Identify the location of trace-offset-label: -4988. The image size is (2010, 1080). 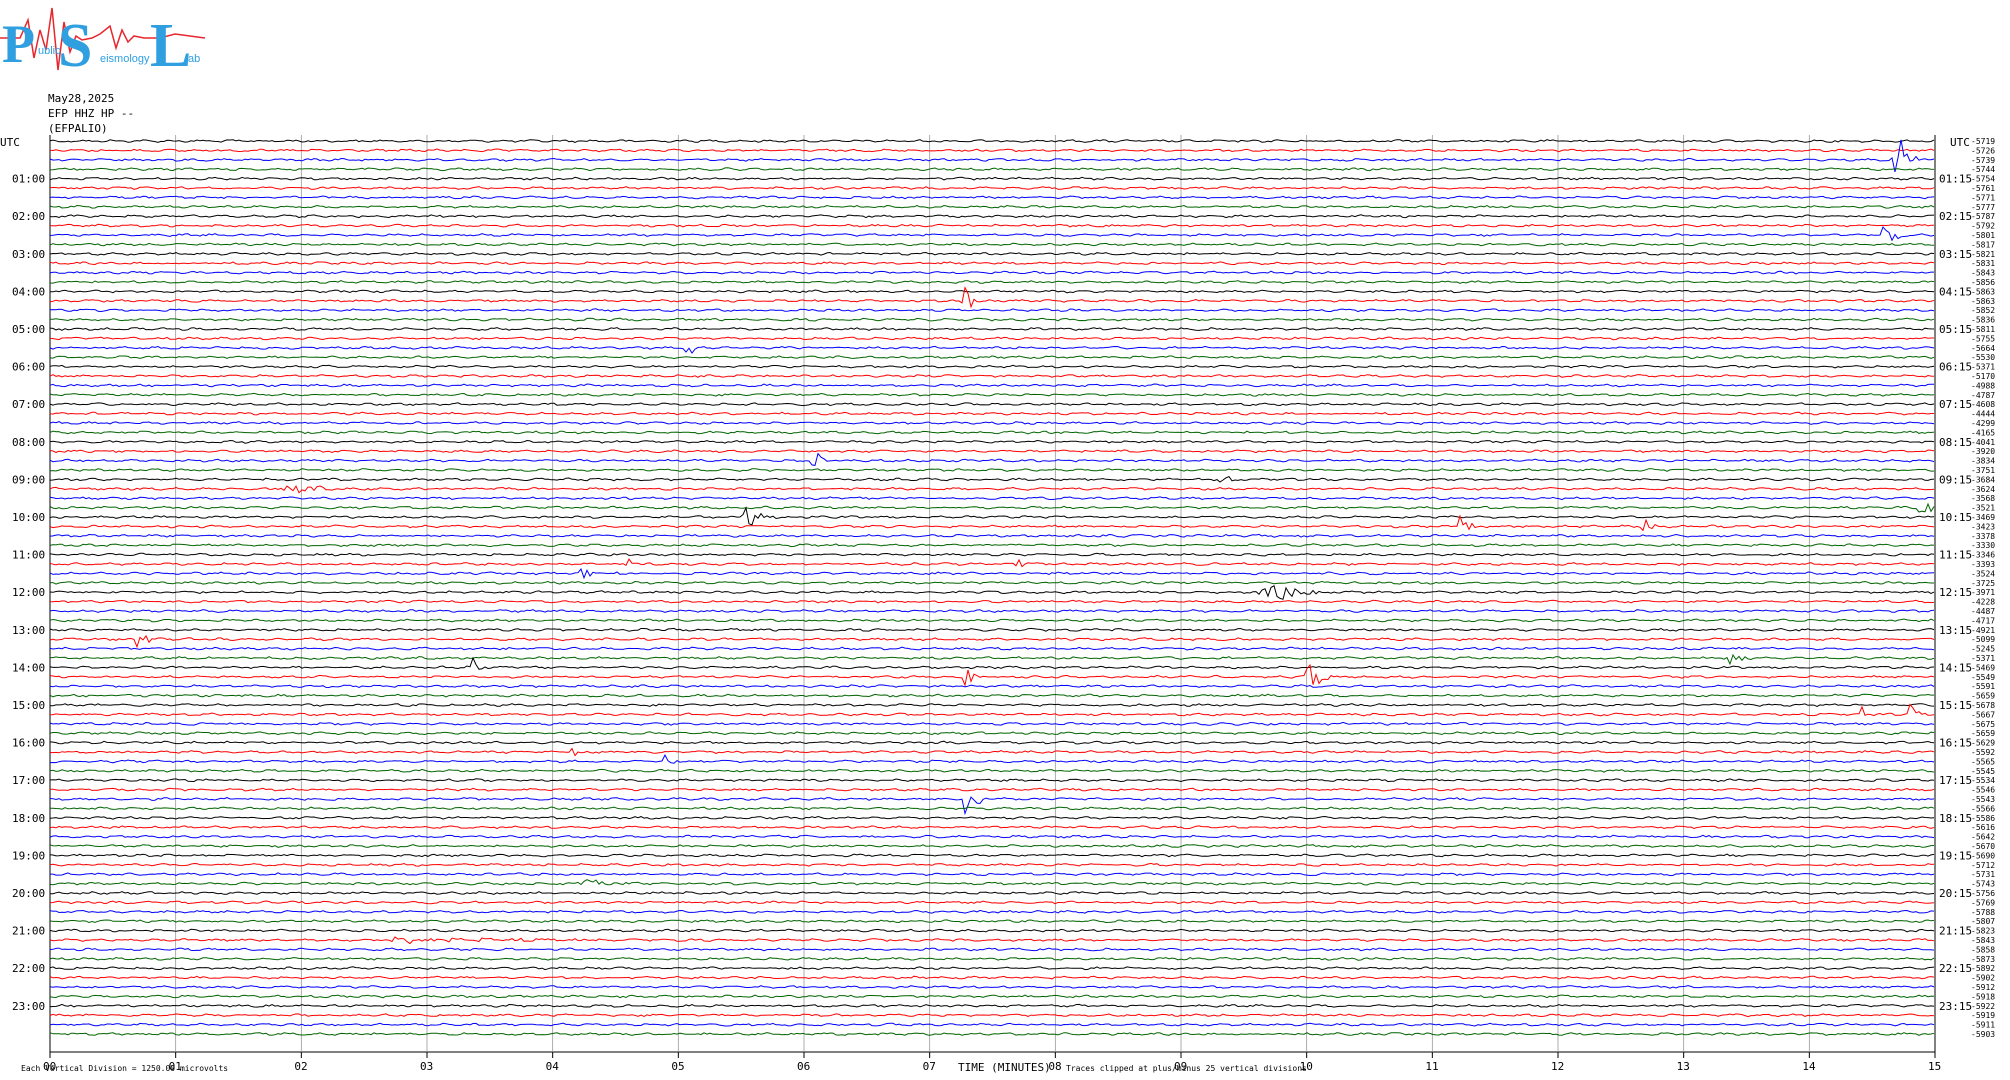
(1983, 385).